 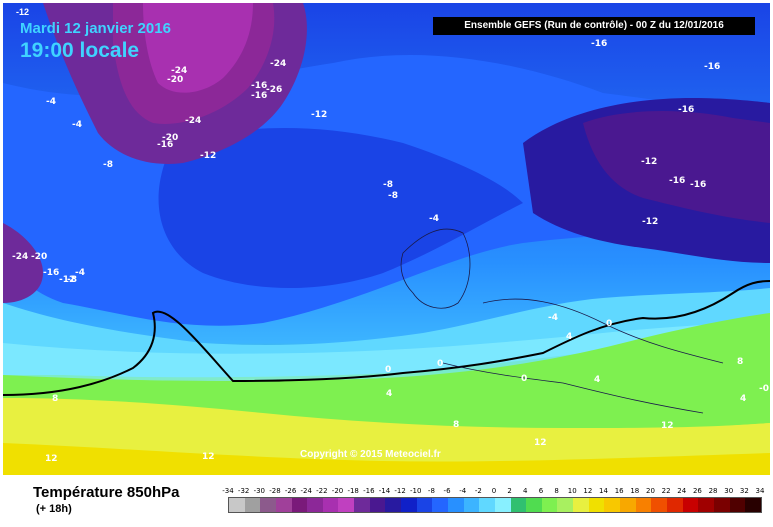 I want to click on scale-tick-label: -26, so click(x=290, y=491).